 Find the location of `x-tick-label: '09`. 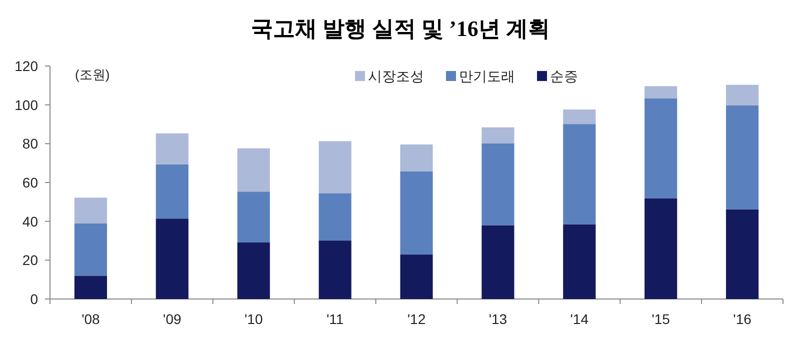

x-tick-label: '09 is located at coordinates (172, 319).